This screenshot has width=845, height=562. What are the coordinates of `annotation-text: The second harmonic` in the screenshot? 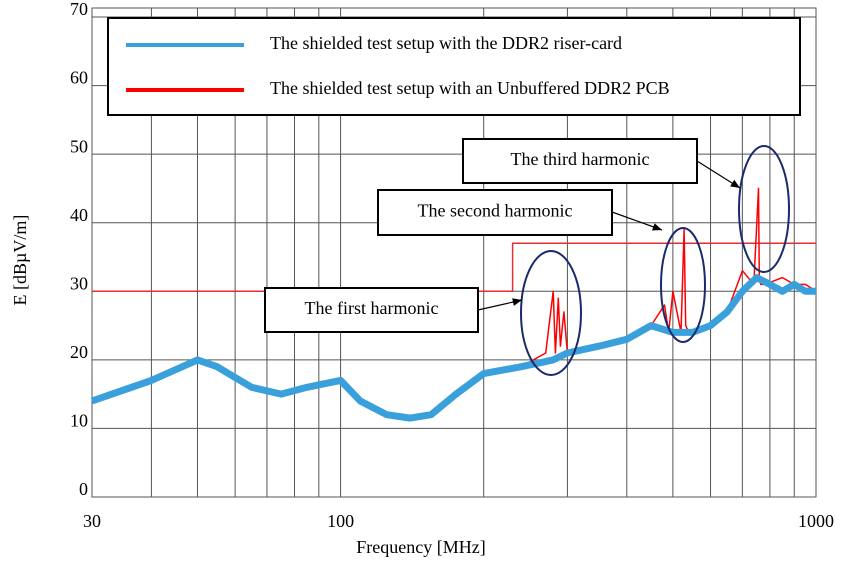 It's located at (495, 211).